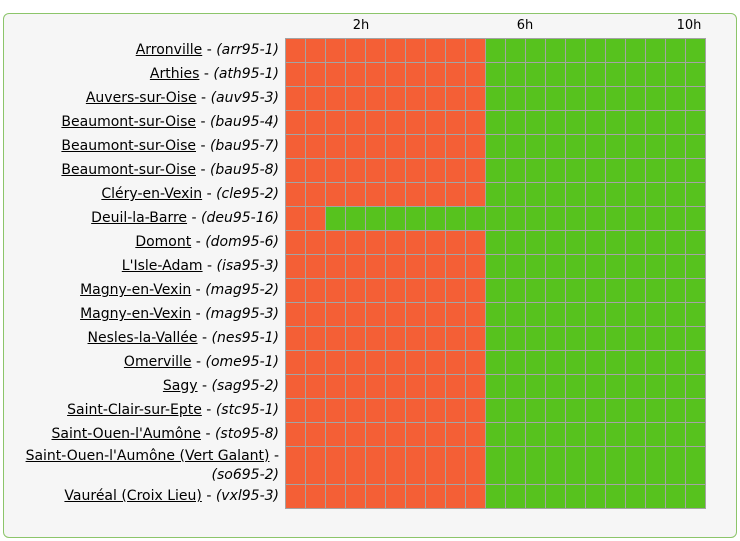  I want to click on row: Beaumont-sur-Oise - (bau95-4), so click(357, 122).